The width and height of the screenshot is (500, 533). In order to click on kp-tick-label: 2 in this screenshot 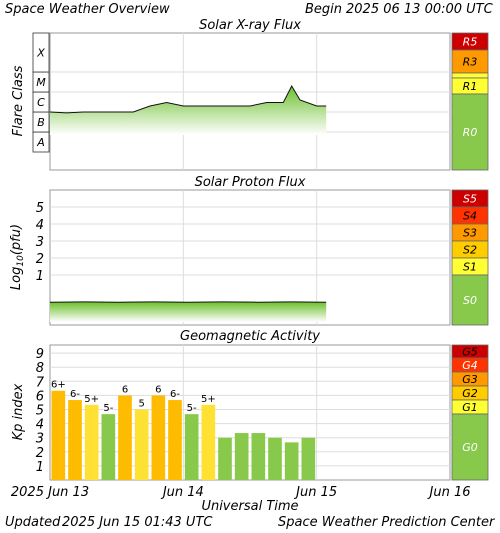, I will do `click(40, 453)`.